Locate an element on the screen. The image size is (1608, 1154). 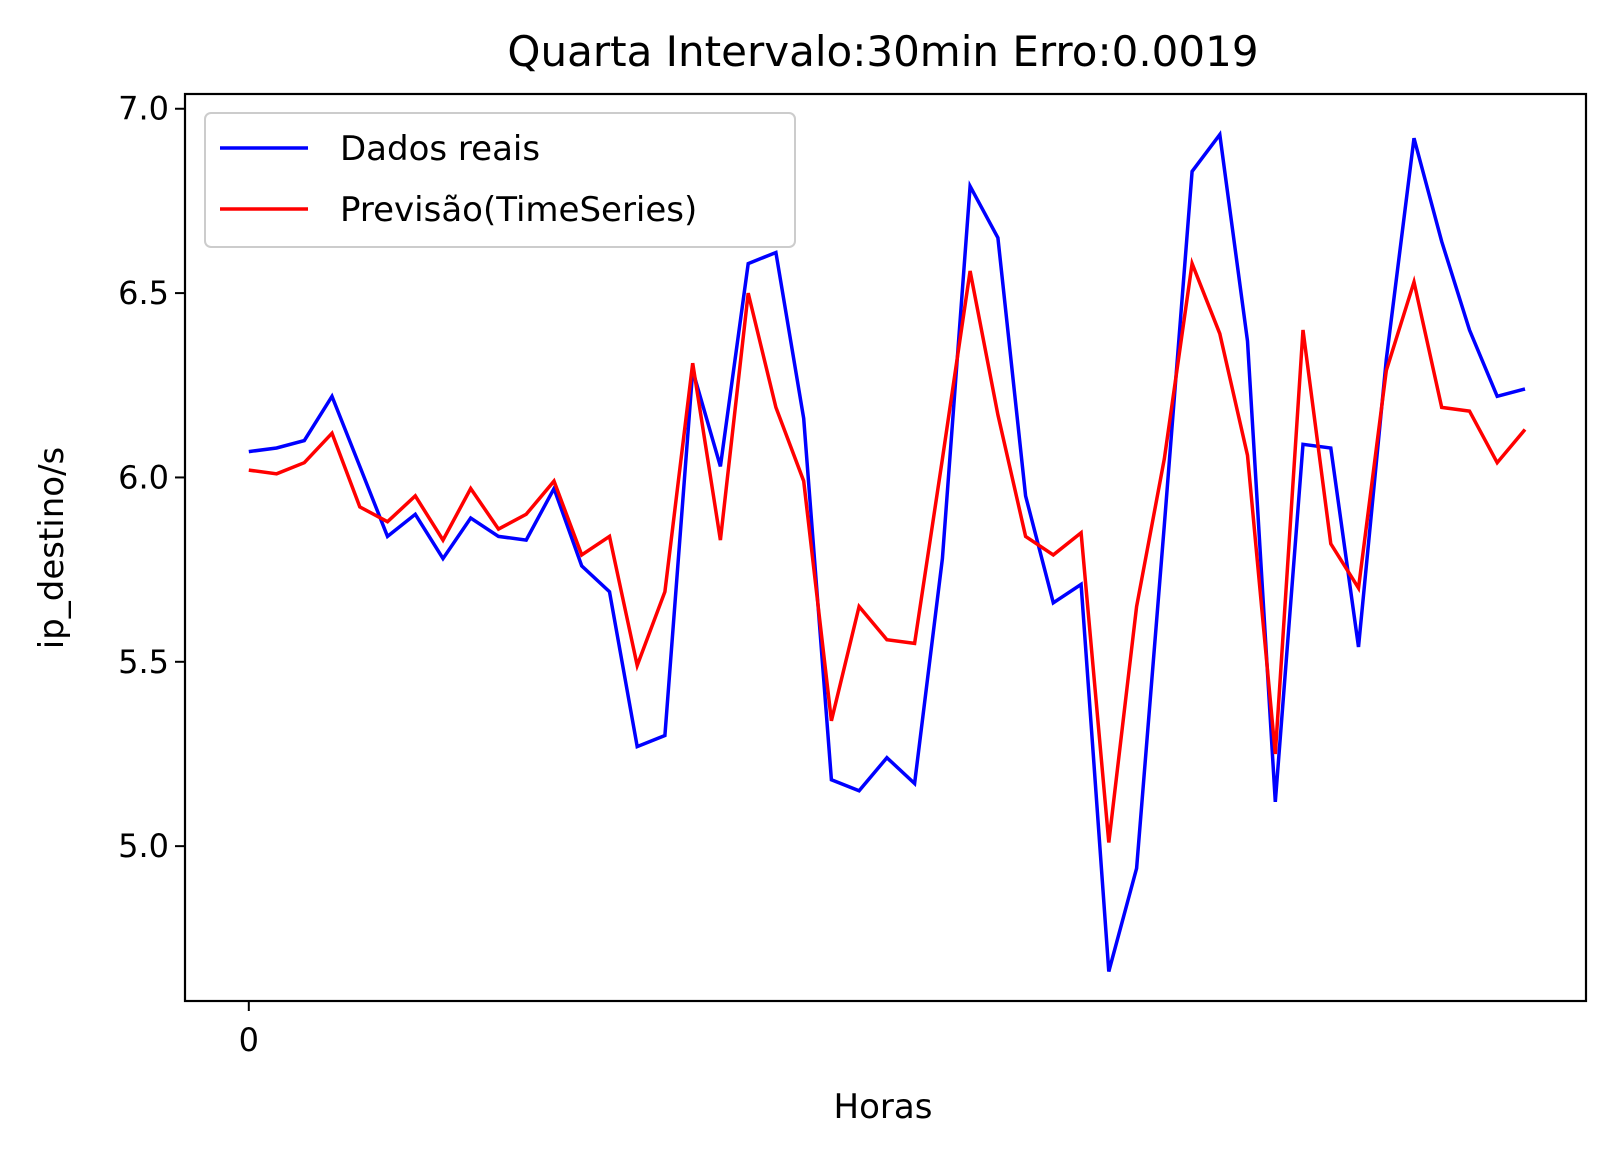
x-axis-label: Horas is located at coordinates (883, 1107).